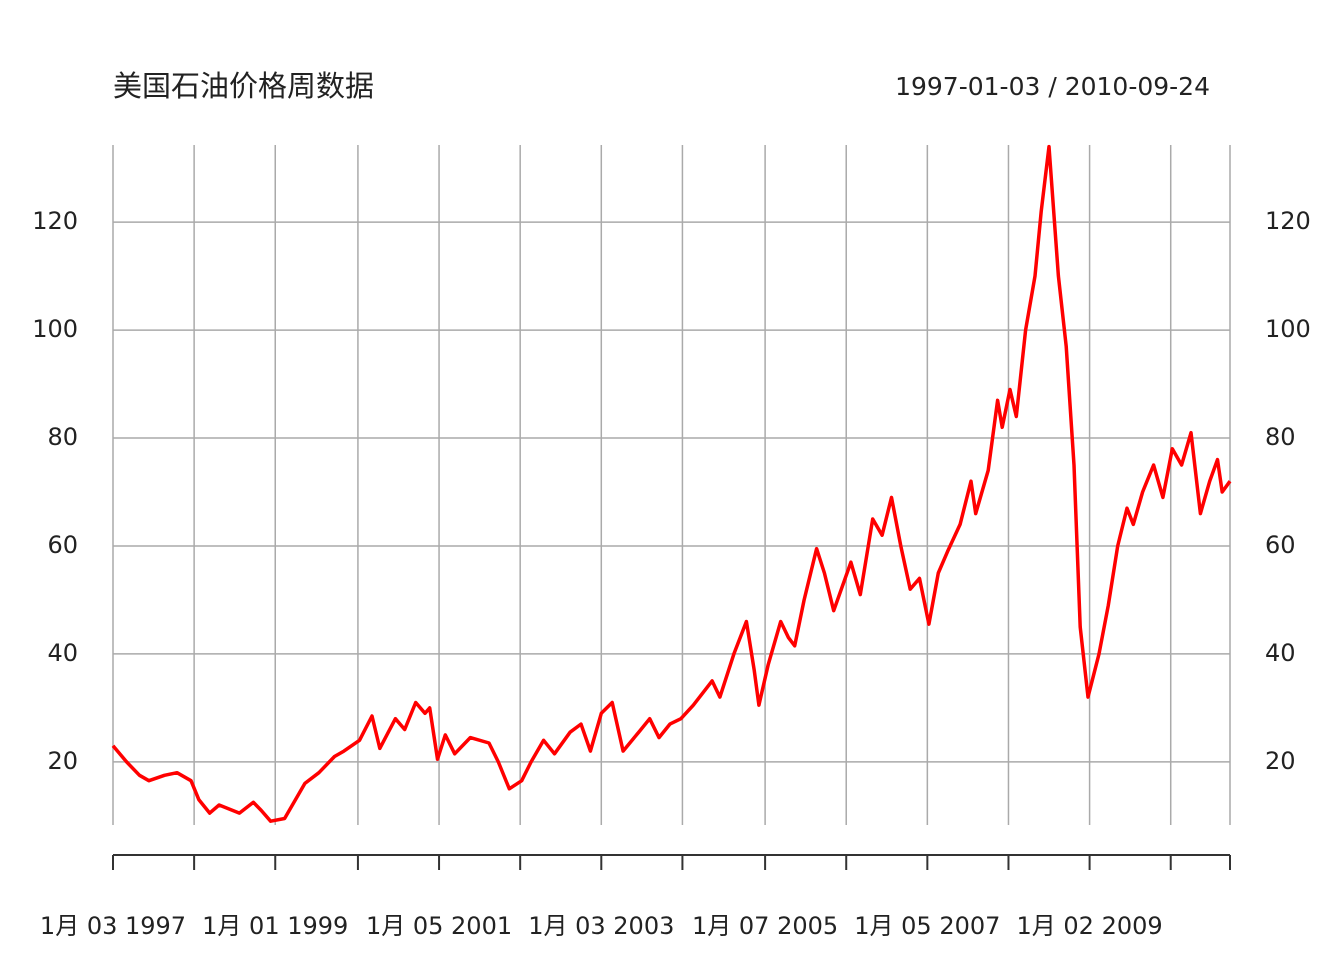 The image size is (1344, 964). I want to click on y-tick-label-right: 100, so click(1288, 329).